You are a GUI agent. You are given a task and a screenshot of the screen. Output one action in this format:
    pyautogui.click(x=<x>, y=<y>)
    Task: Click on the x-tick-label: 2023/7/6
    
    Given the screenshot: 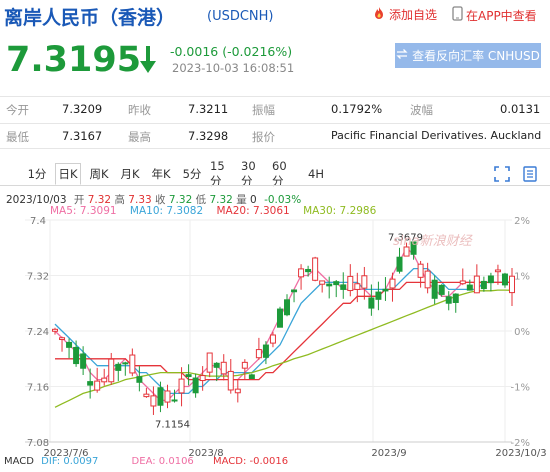 What is the action you would take?
    pyautogui.click(x=66, y=453)
    